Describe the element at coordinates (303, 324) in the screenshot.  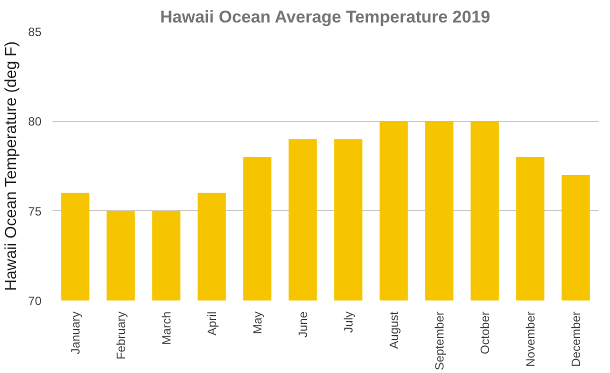
I see `x-tick-label: June` at that location.